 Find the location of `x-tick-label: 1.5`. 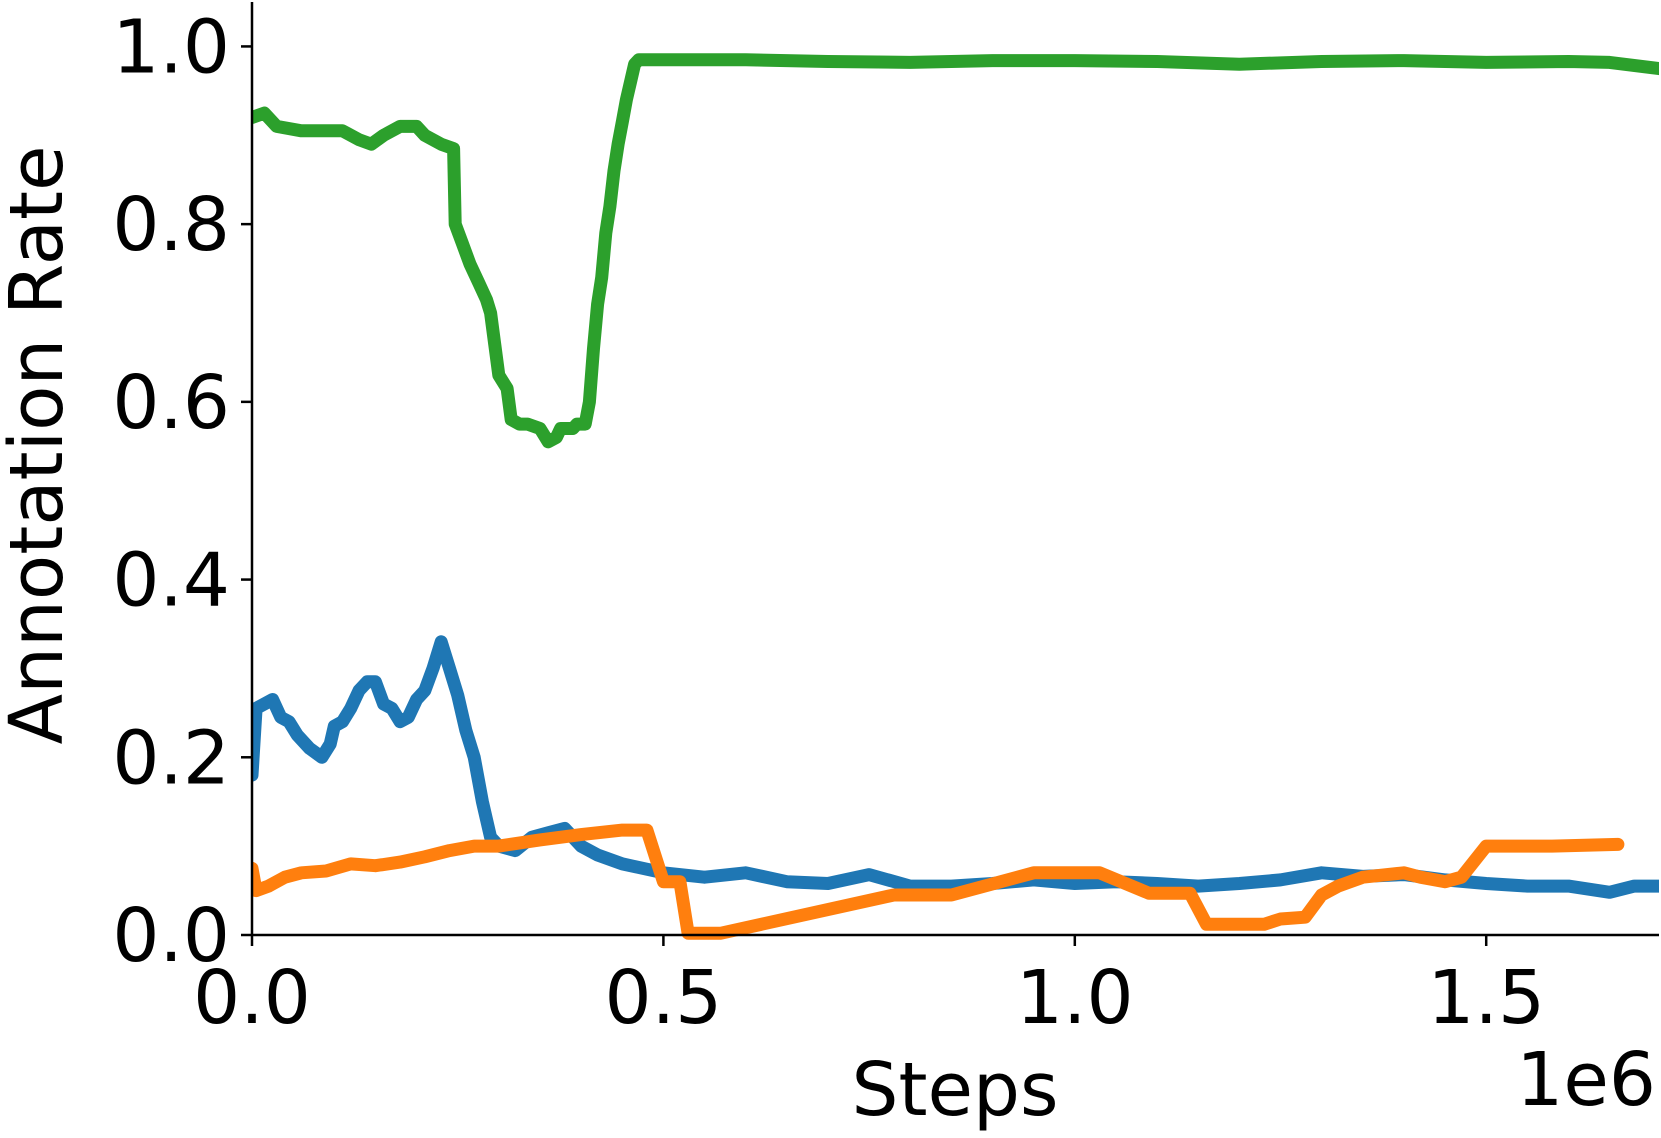

x-tick-label: 1.5 is located at coordinates (1486, 998).